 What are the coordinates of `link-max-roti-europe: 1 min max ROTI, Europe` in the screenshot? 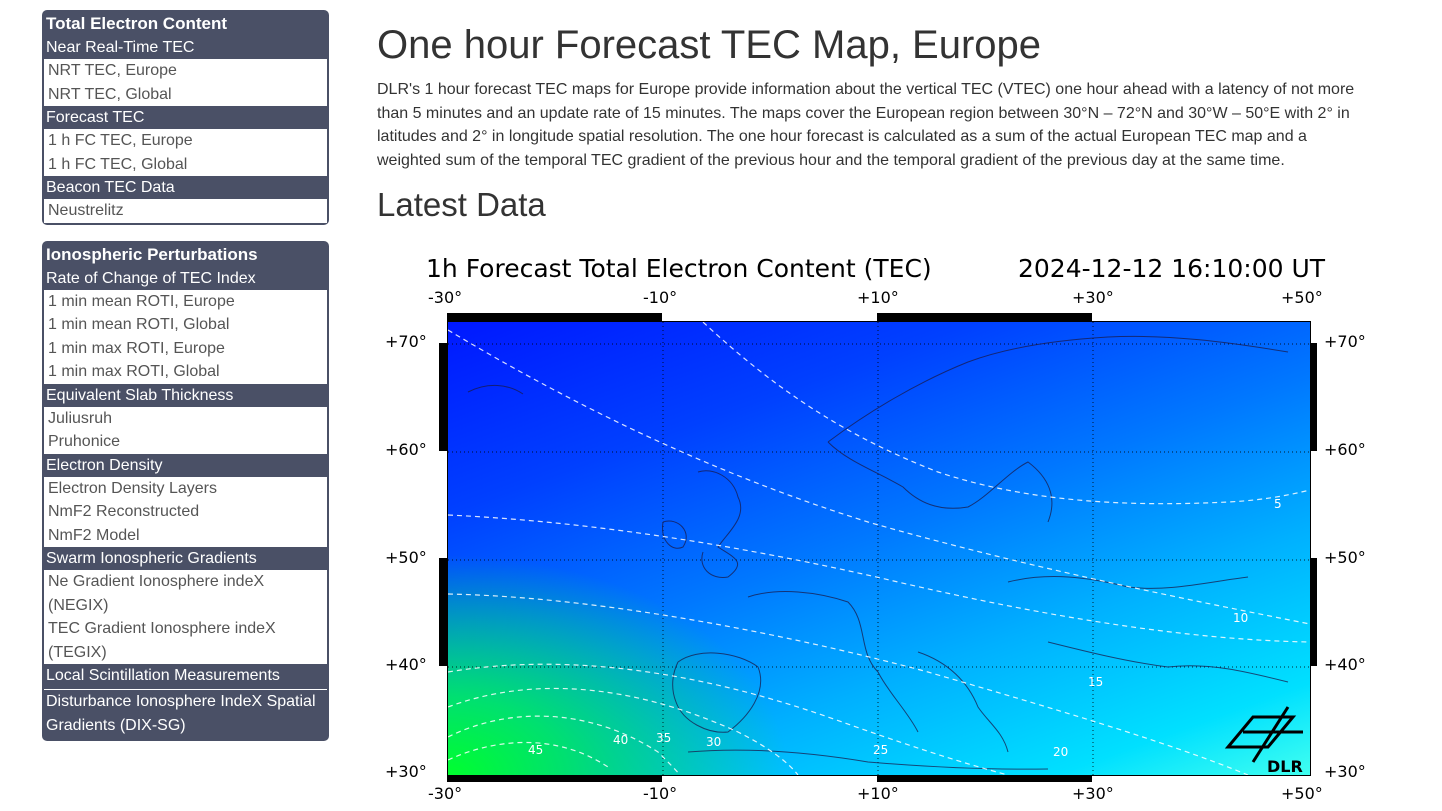 It's located at (136, 348).